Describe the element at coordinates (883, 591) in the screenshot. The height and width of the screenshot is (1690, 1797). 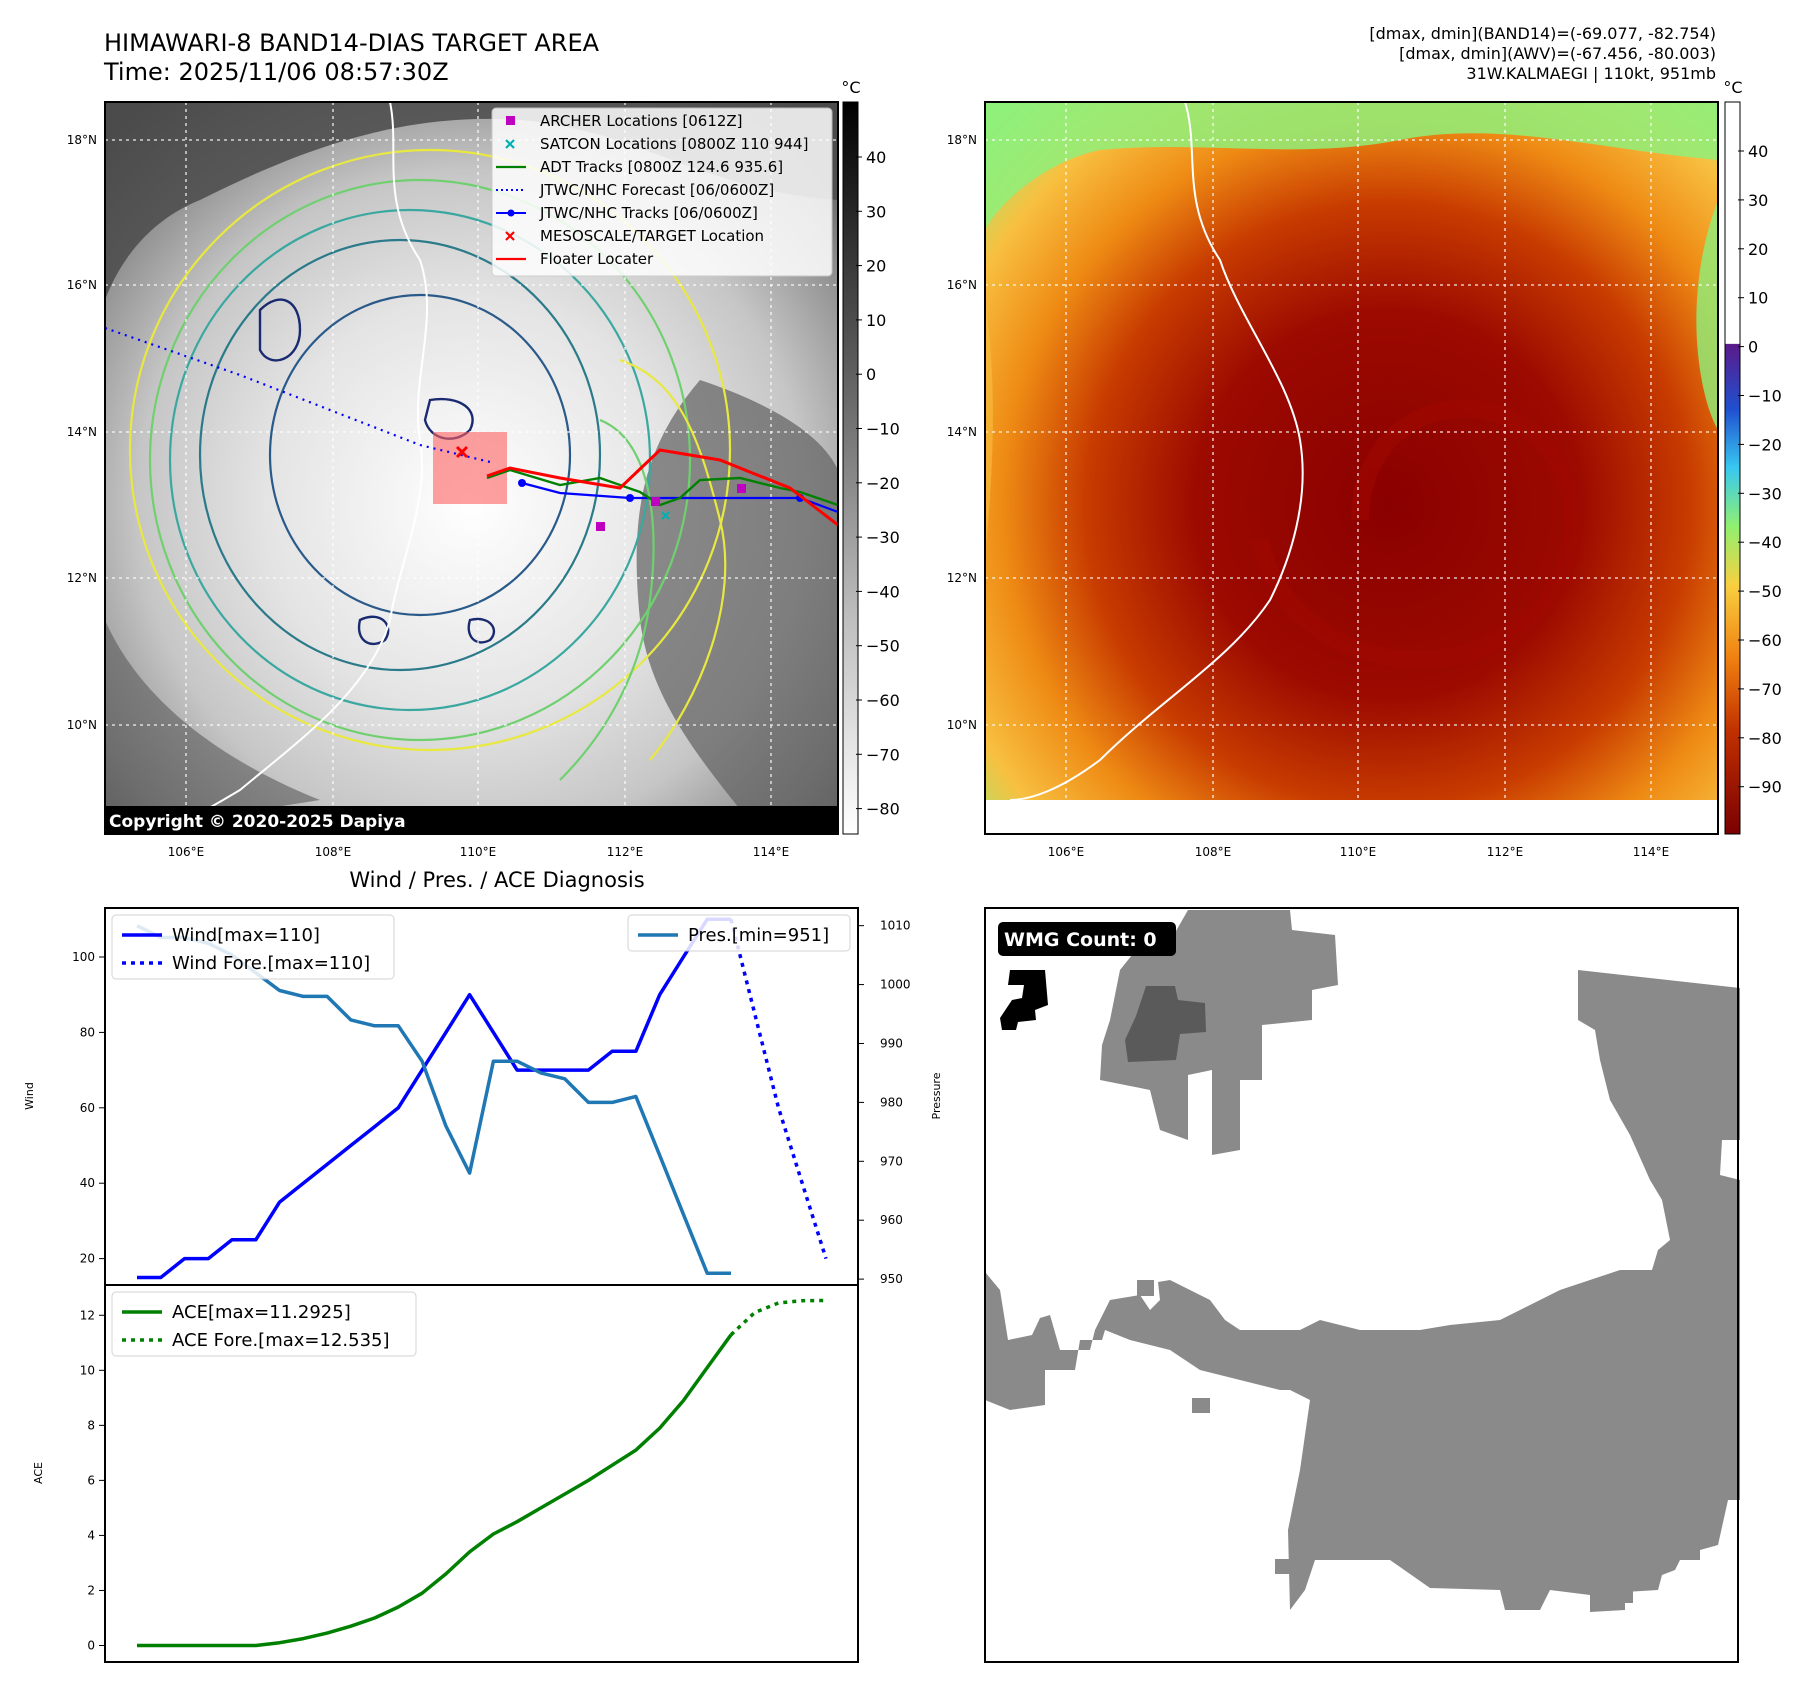
I see `colorbar-tick-label: −40` at that location.